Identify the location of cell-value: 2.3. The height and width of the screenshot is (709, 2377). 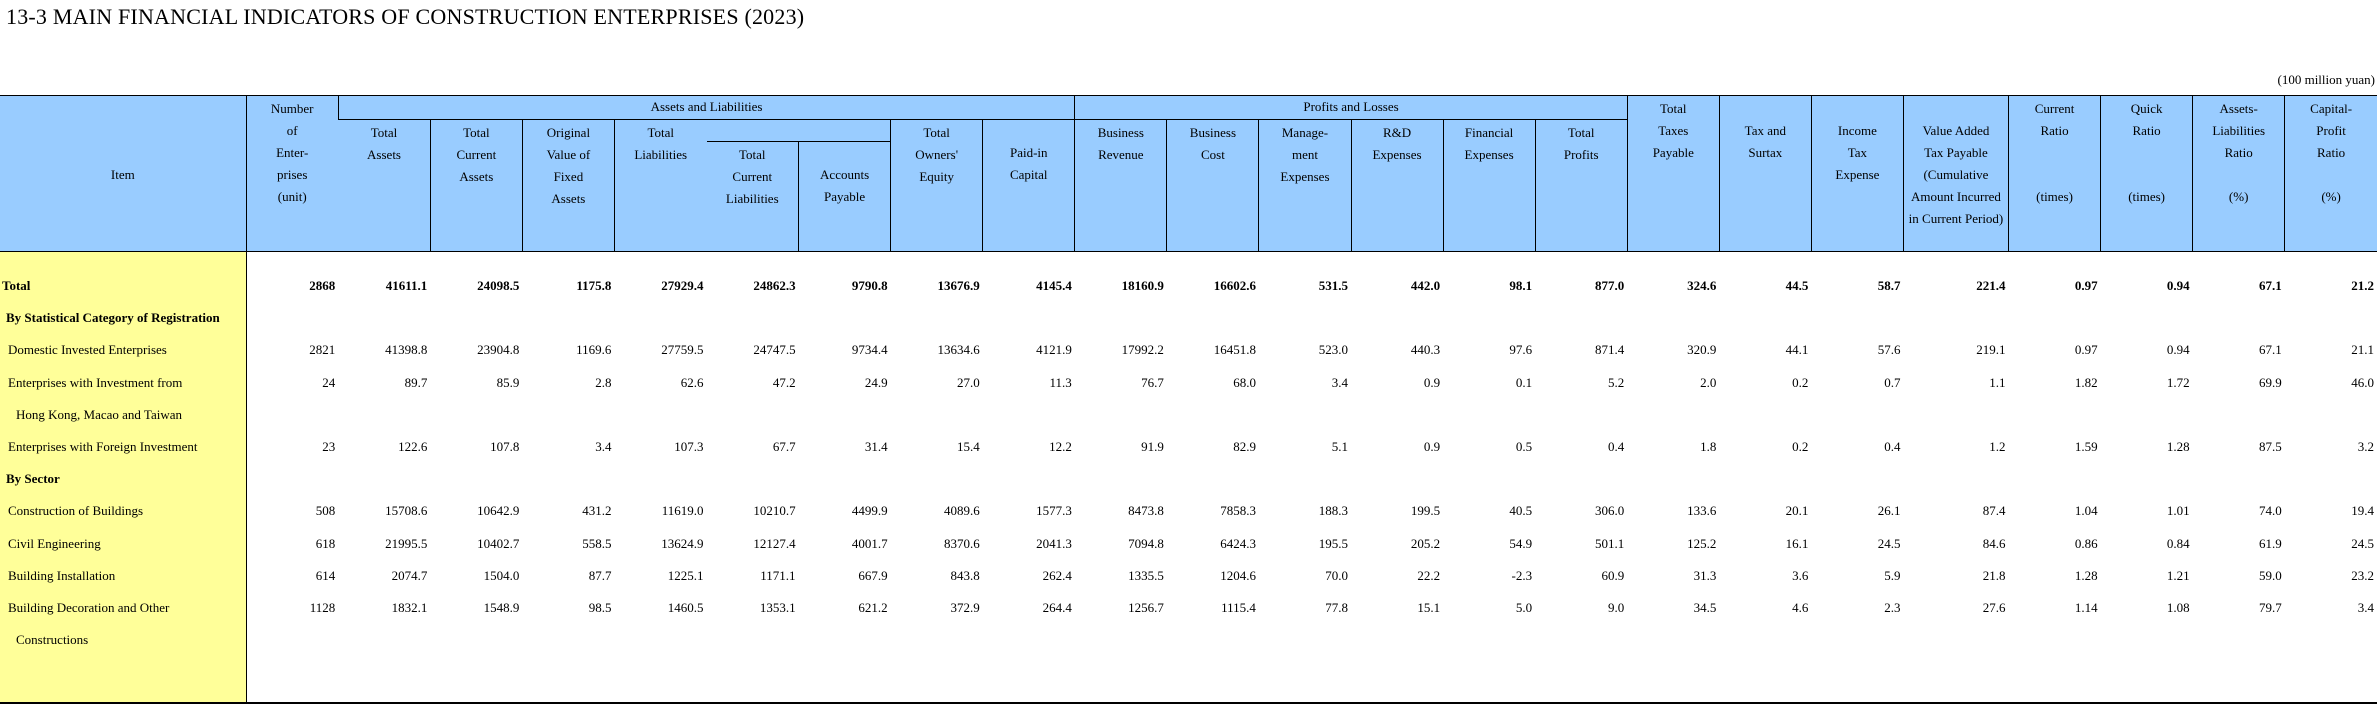
(1892, 607).